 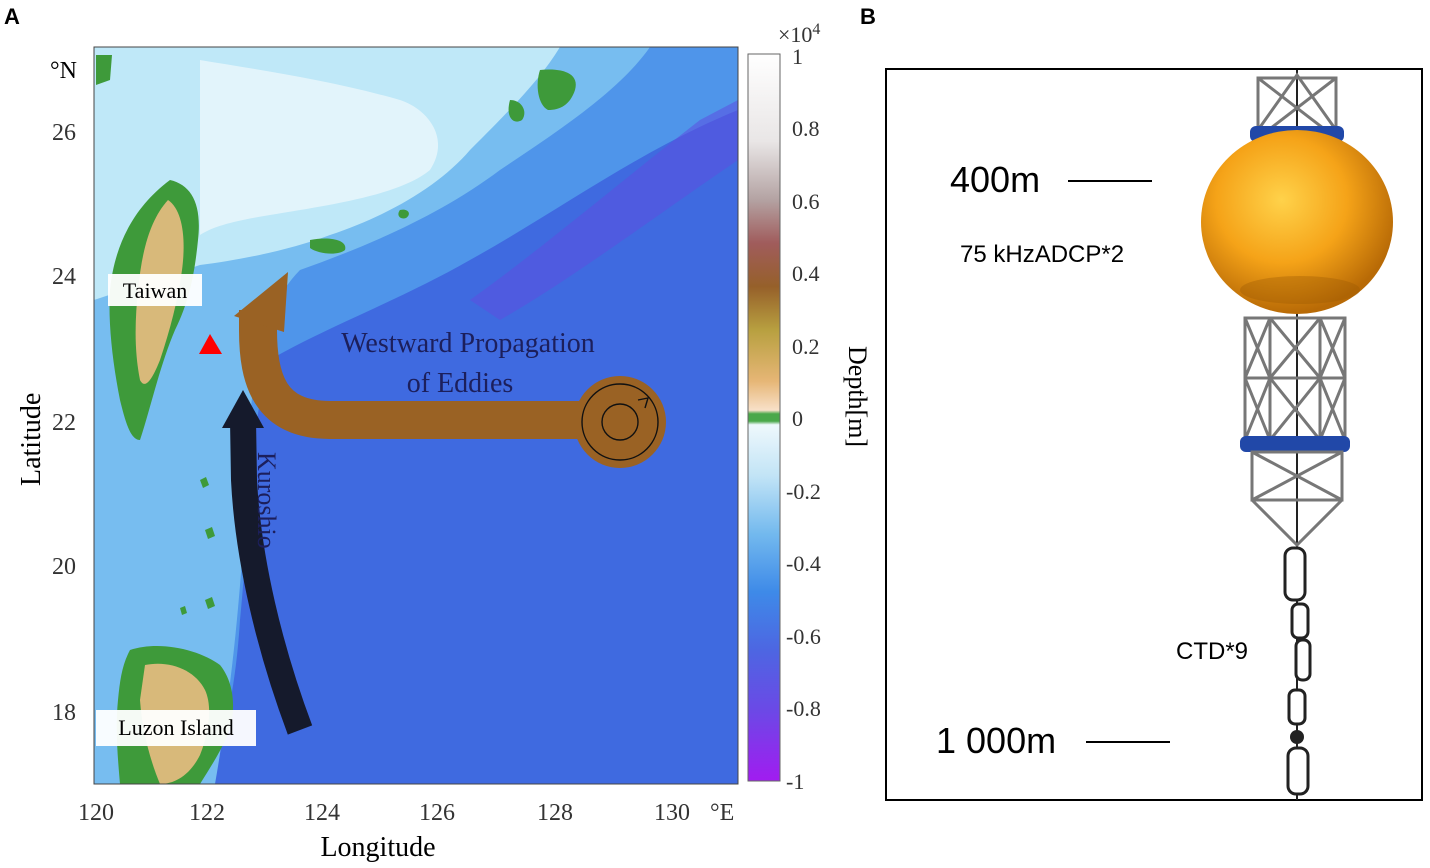 I want to click on lon-tick: 122, so click(x=207, y=813).